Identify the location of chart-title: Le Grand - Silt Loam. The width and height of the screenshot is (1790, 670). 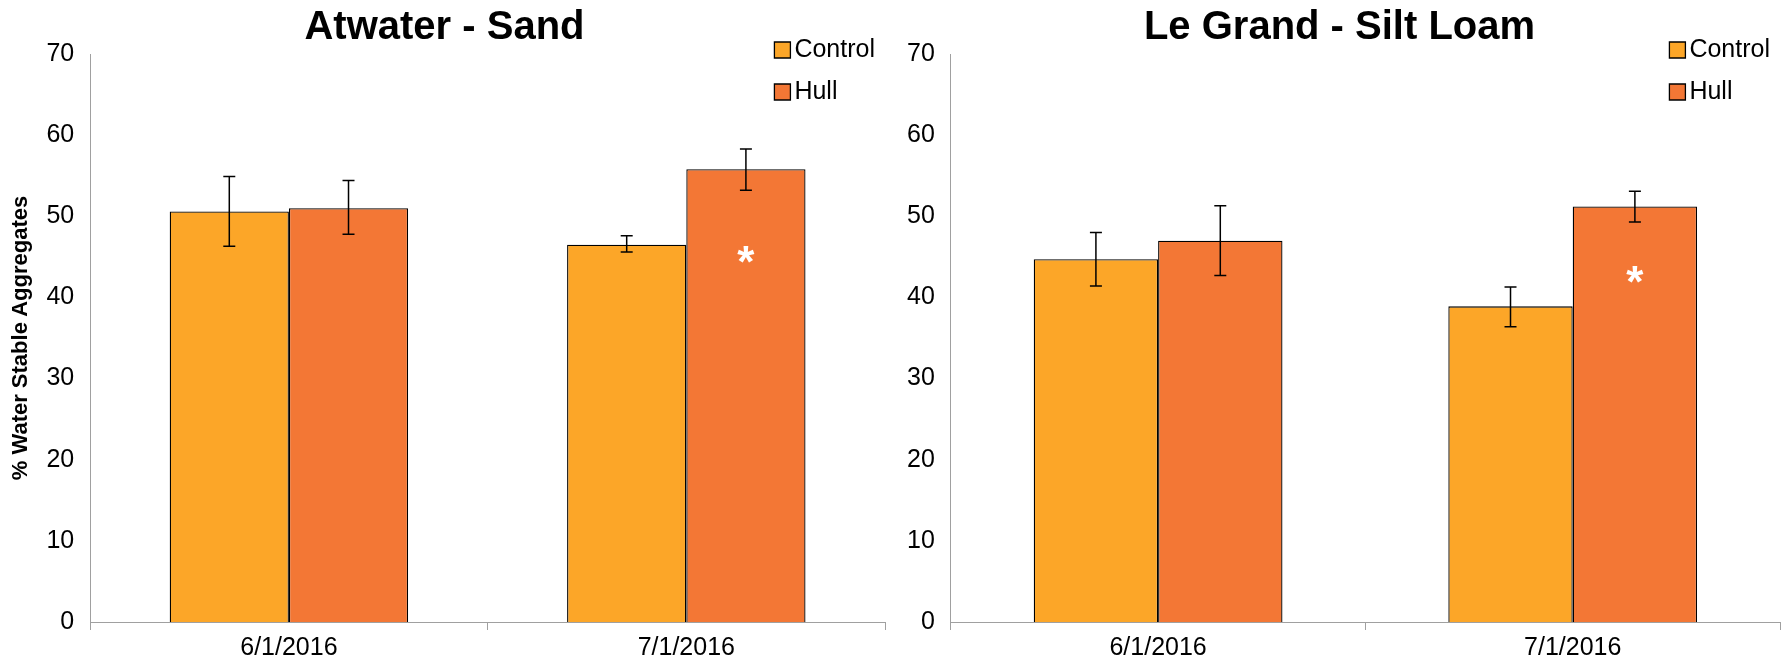
(1339, 25).